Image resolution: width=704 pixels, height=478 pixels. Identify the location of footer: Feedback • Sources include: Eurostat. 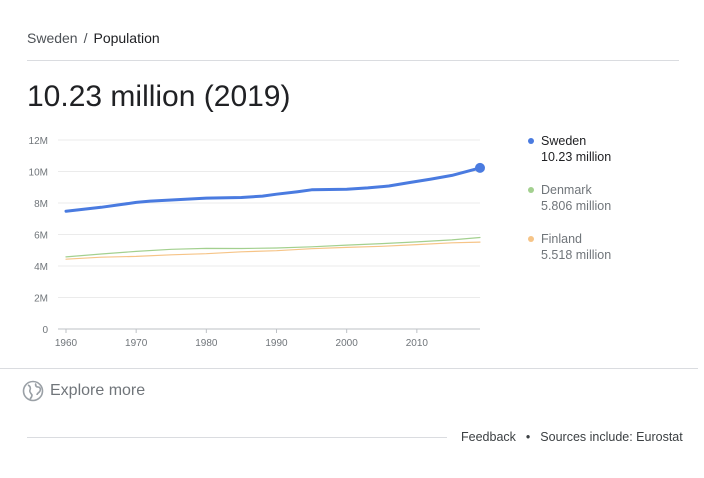
(572, 437).